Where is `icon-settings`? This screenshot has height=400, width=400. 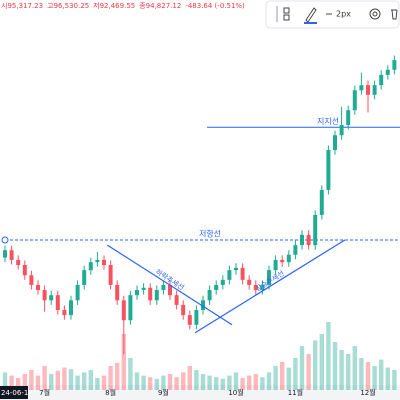
icon-settings is located at coordinates (375, 14).